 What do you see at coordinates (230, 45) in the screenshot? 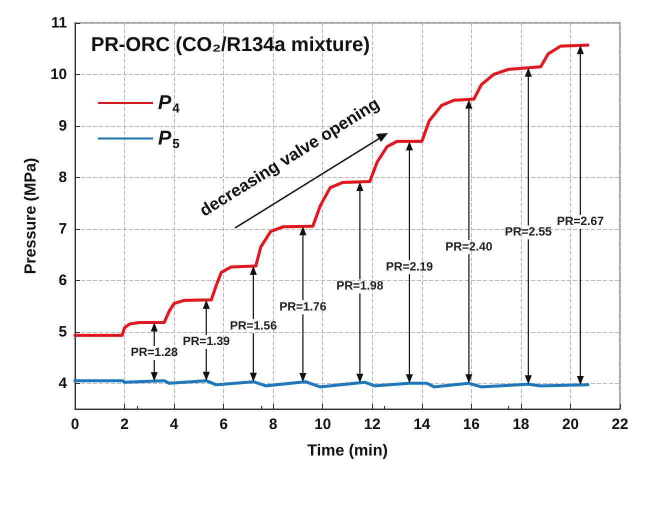
I see `text: PR-ORC (CO₂/R134a mixture)` at bounding box center [230, 45].